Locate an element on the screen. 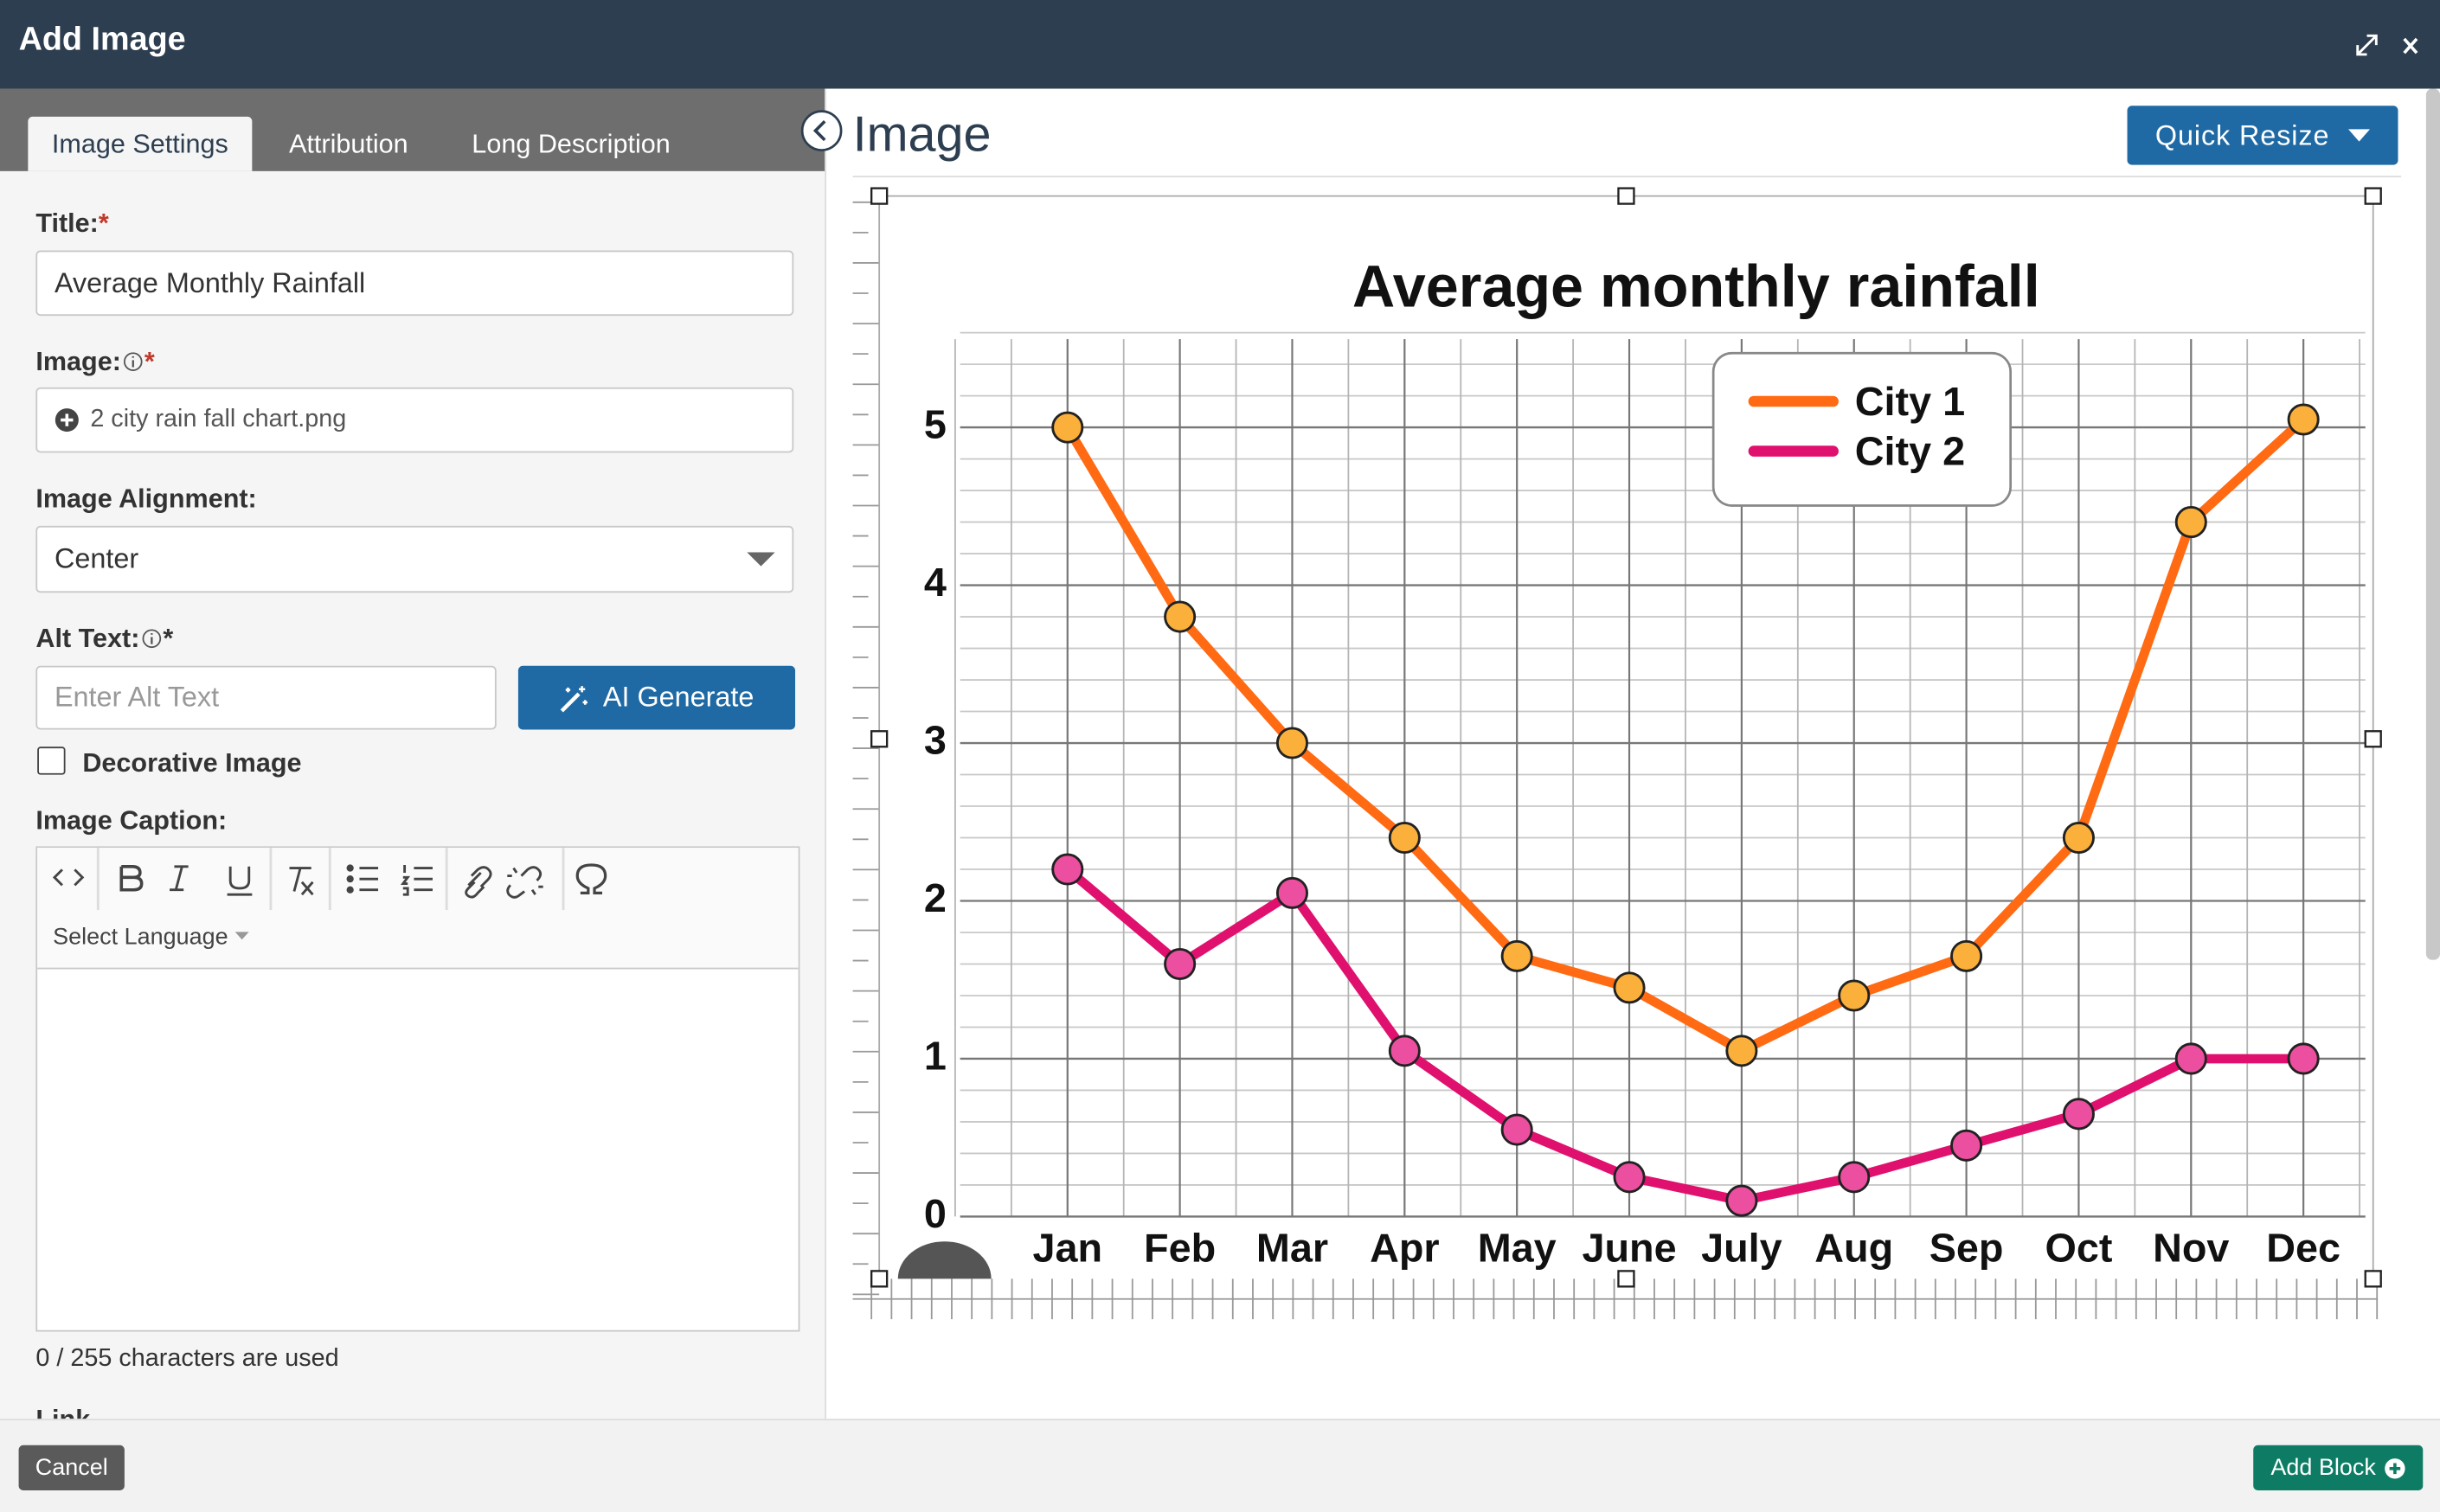 The height and width of the screenshot is (1512, 2440). y-tick-label: 3 is located at coordinates (935, 739).